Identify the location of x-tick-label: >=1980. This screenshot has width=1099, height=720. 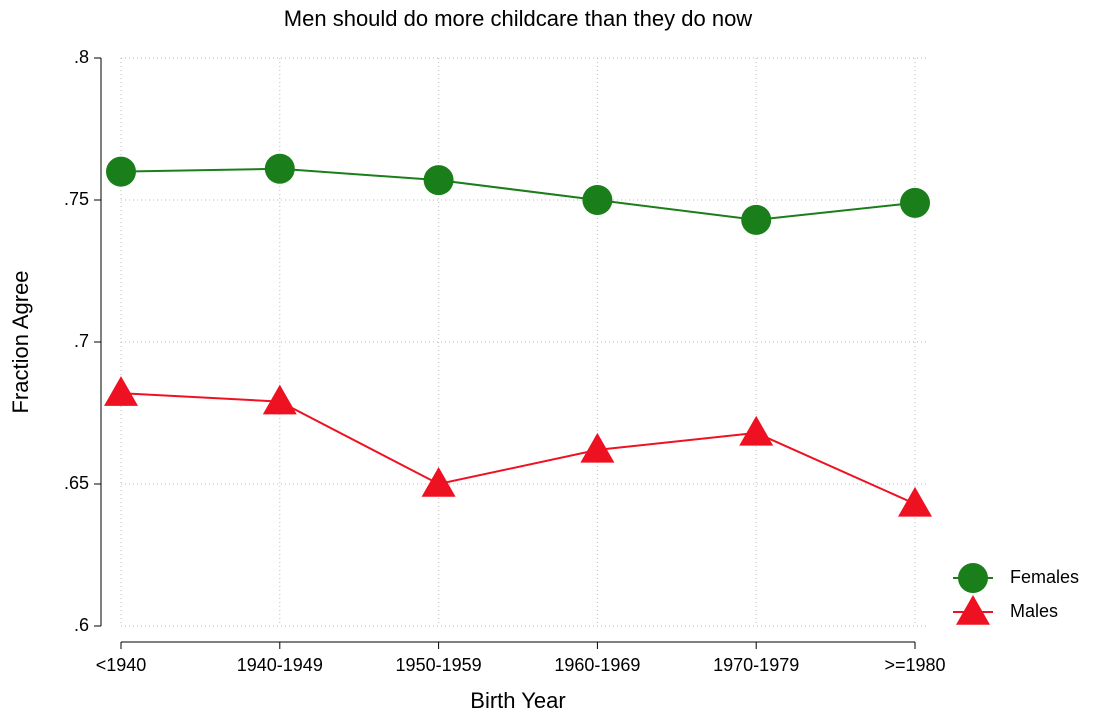
(914, 665).